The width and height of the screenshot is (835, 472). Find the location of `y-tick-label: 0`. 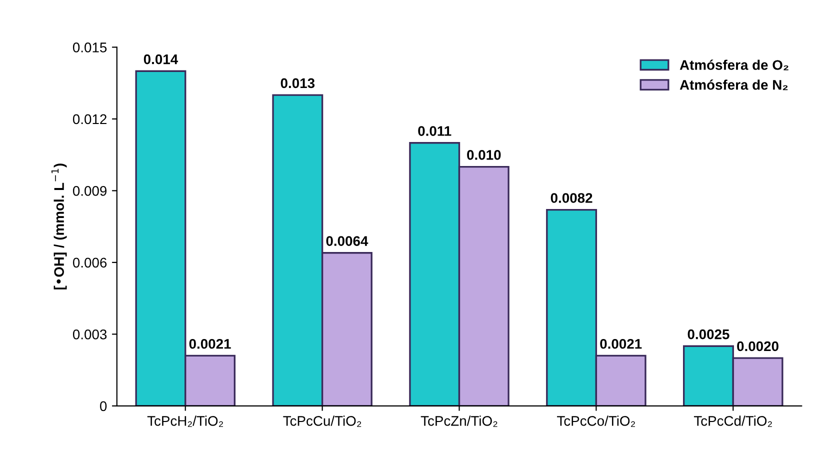

y-tick-label: 0 is located at coordinates (103, 406).